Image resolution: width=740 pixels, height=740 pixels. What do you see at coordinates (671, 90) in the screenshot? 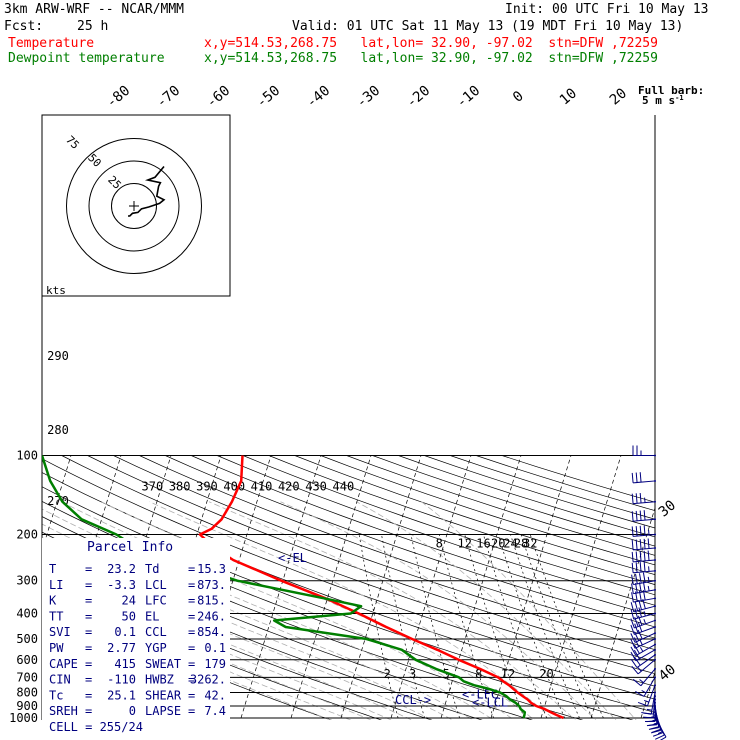
I see `barb-title: Full barb:` at bounding box center [671, 90].